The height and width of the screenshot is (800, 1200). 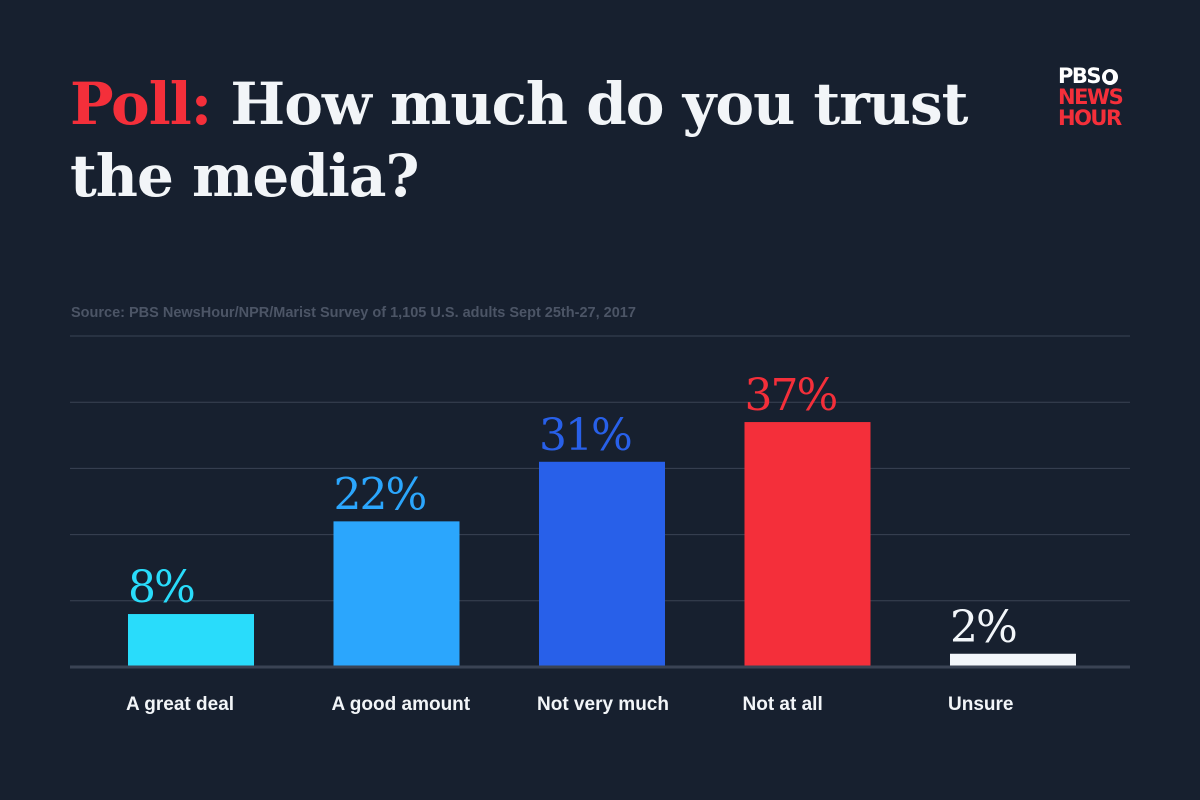 What do you see at coordinates (141, 104) in the screenshot?
I see `title-lead: Poll:` at bounding box center [141, 104].